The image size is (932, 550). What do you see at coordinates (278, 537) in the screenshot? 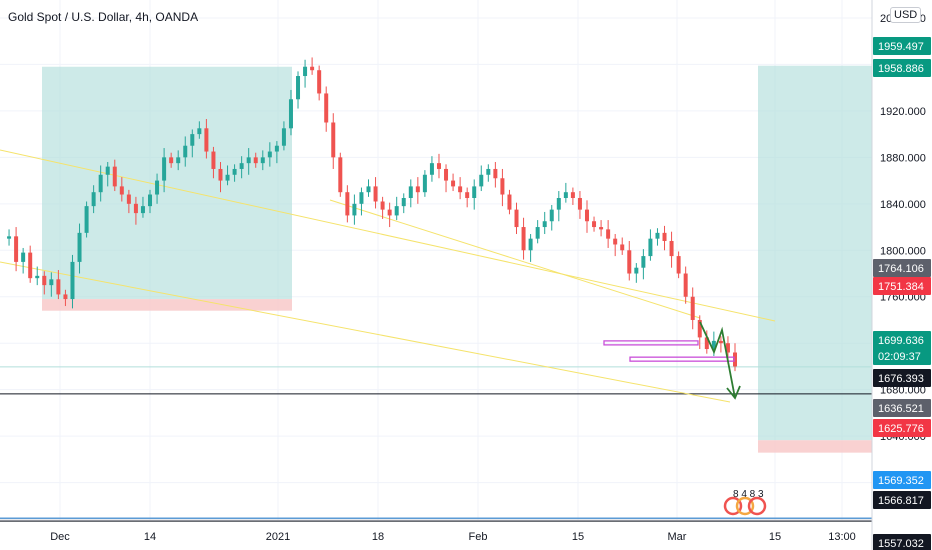
I see `x-tick-label: 2021` at bounding box center [278, 537].